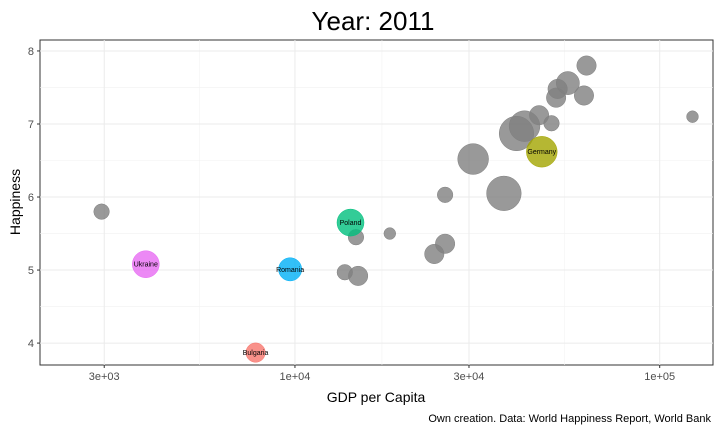  Describe the element at coordinates (376, 397) in the screenshot. I see `x-axis-title: GDP per Capita` at that location.